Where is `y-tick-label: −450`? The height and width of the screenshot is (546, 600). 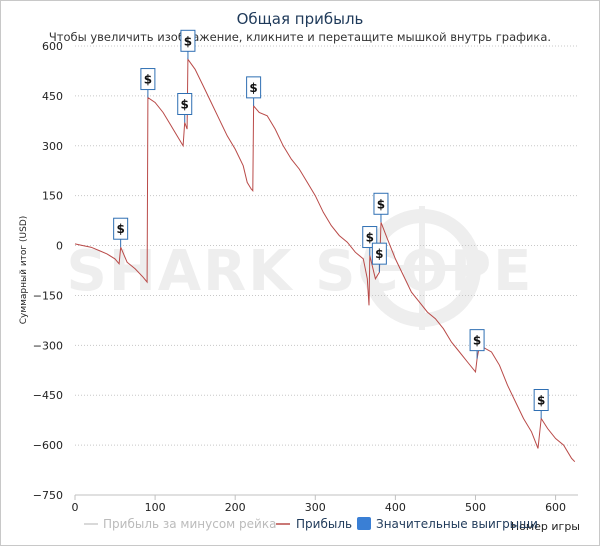 y-tick-label: −450 is located at coordinates (48, 395).